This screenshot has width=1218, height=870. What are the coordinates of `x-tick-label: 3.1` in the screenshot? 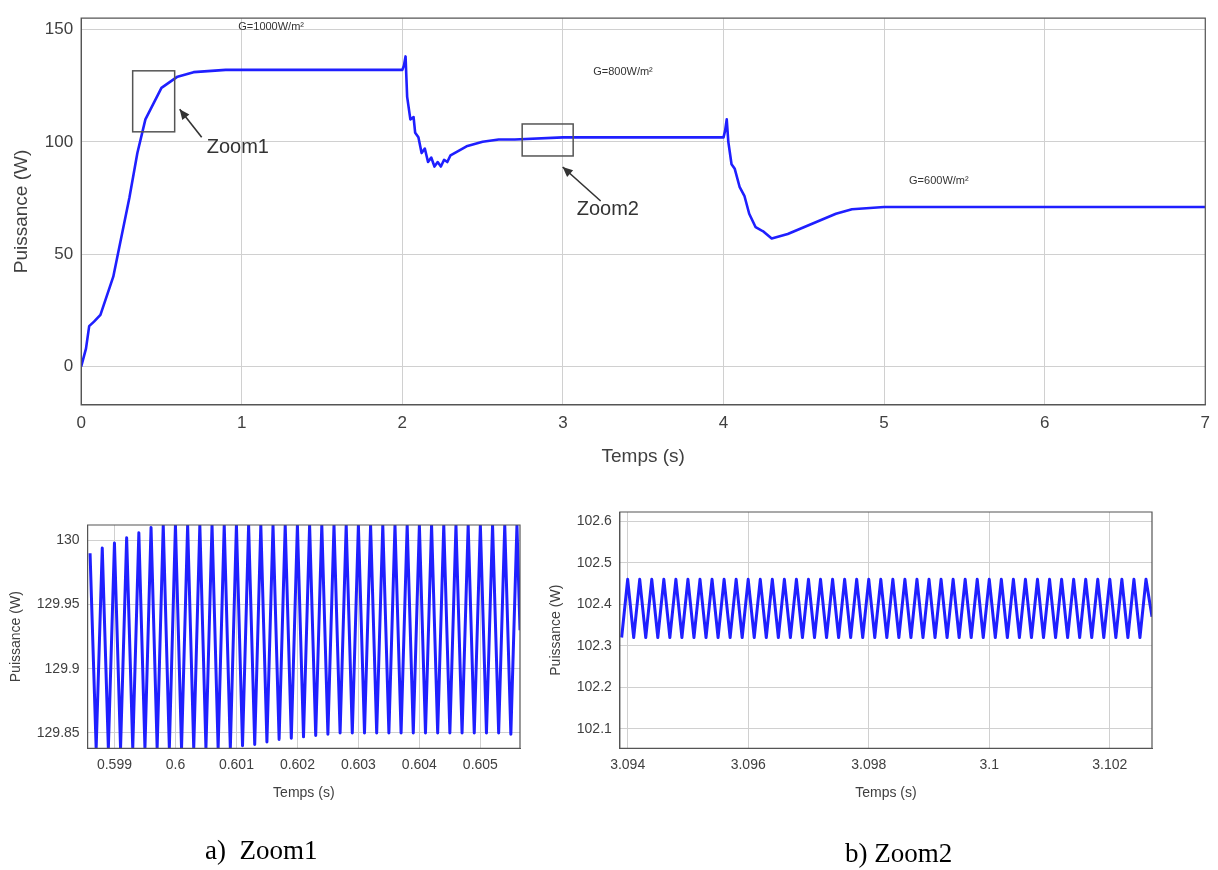 It's located at (989, 763).